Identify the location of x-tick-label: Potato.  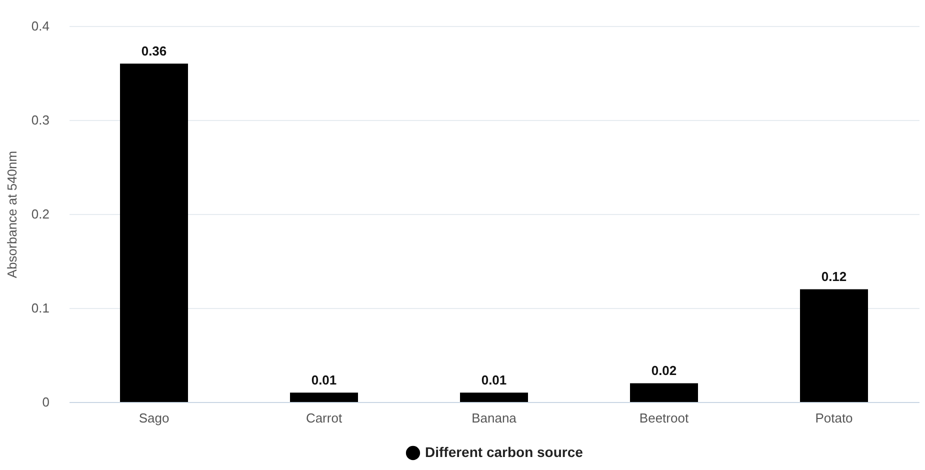
(834, 418).